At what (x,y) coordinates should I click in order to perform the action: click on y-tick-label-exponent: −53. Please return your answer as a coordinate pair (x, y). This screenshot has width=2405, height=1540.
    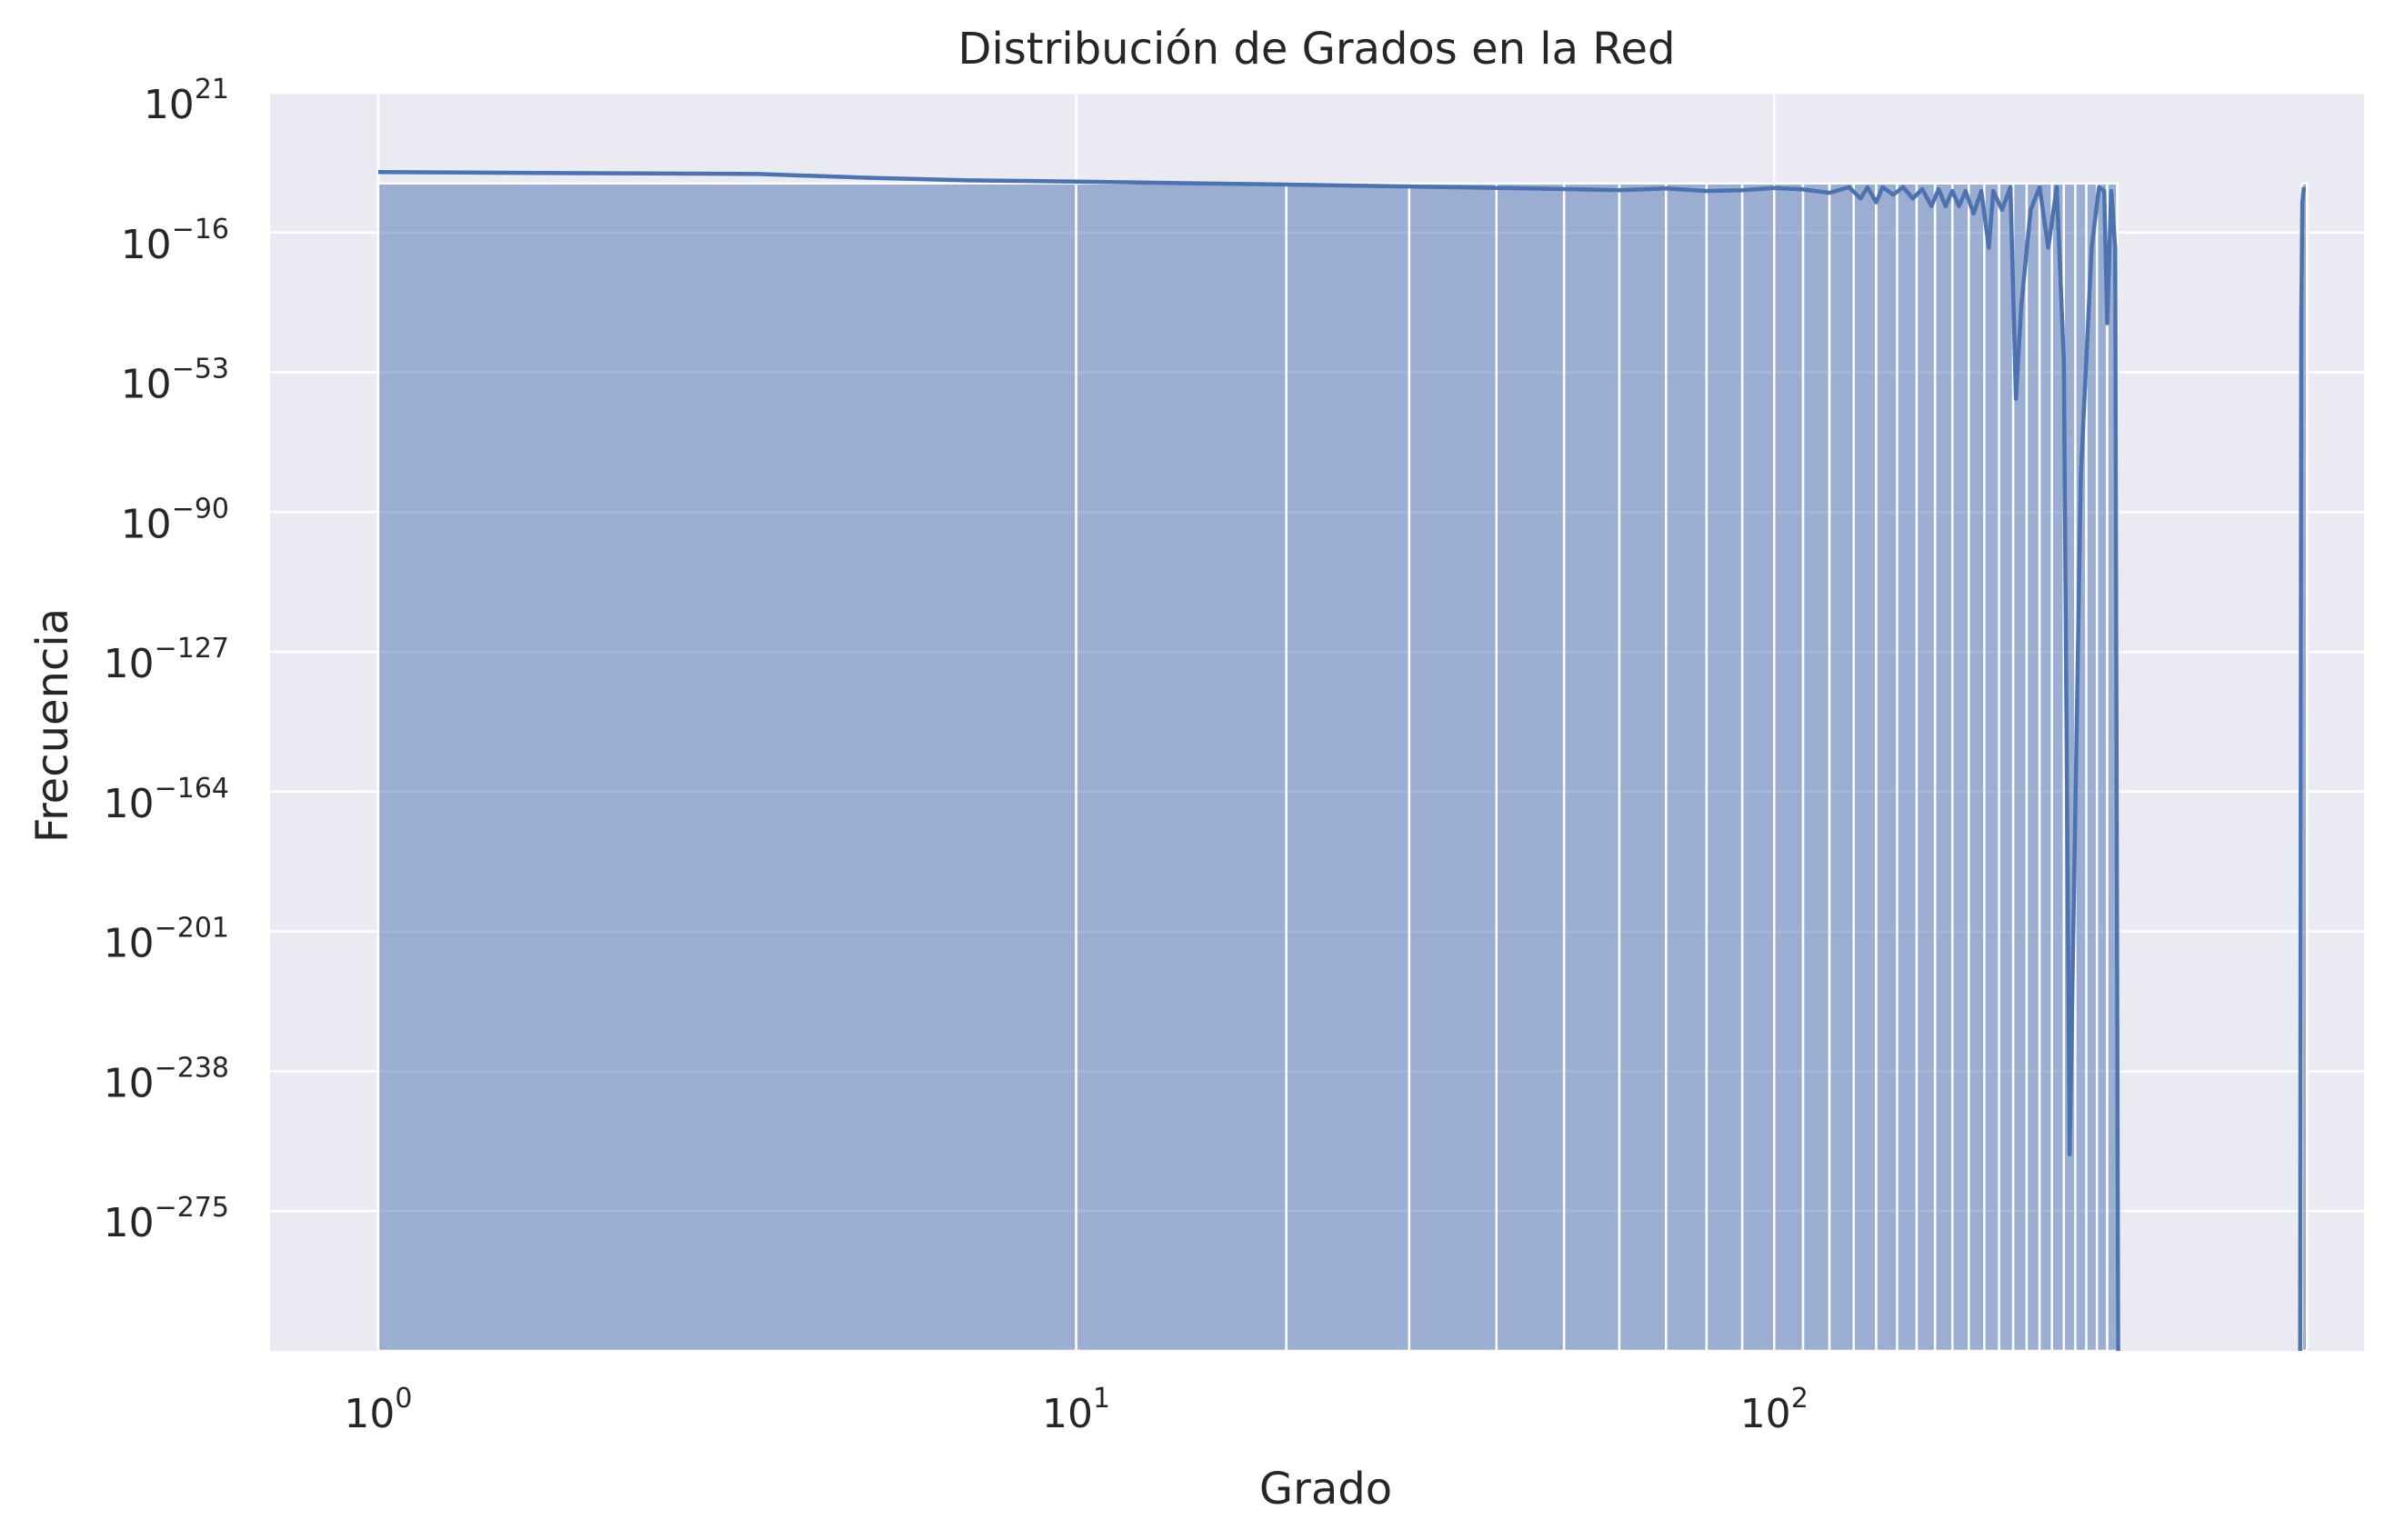
    Looking at the image, I should click on (200, 370).